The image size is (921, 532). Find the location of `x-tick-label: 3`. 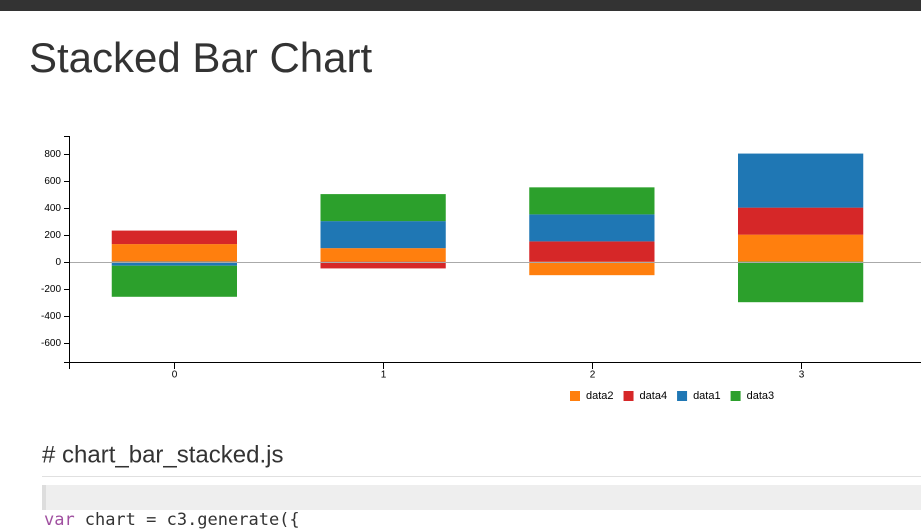

x-tick-label: 3 is located at coordinates (802, 375).